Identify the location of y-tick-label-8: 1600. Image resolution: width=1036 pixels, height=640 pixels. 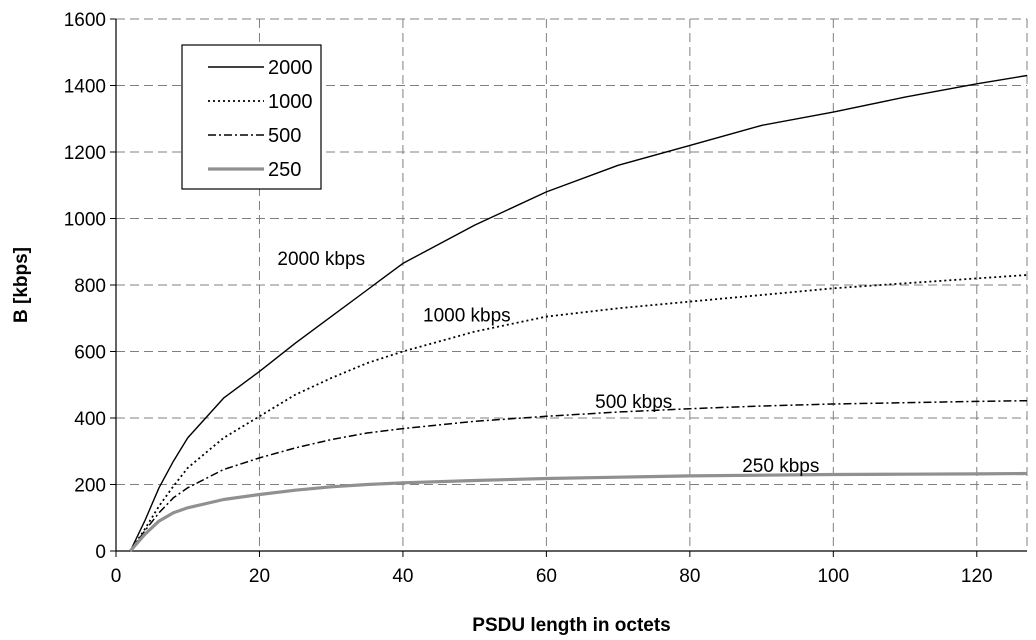
(85, 20).